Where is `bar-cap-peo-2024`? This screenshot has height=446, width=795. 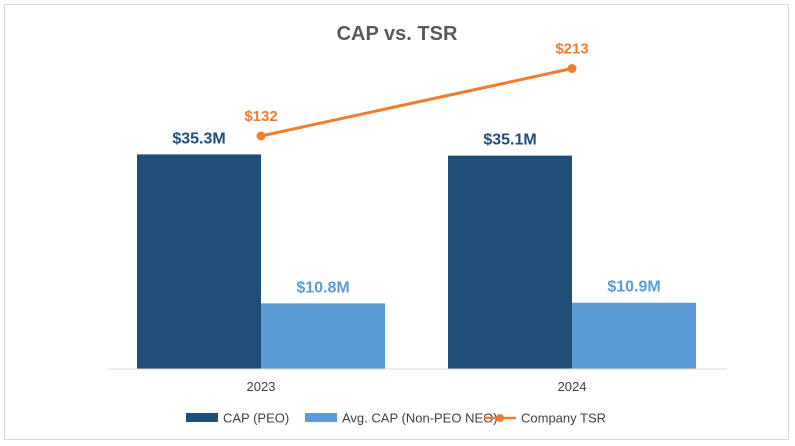 bar-cap-peo-2024 is located at coordinates (510, 262).